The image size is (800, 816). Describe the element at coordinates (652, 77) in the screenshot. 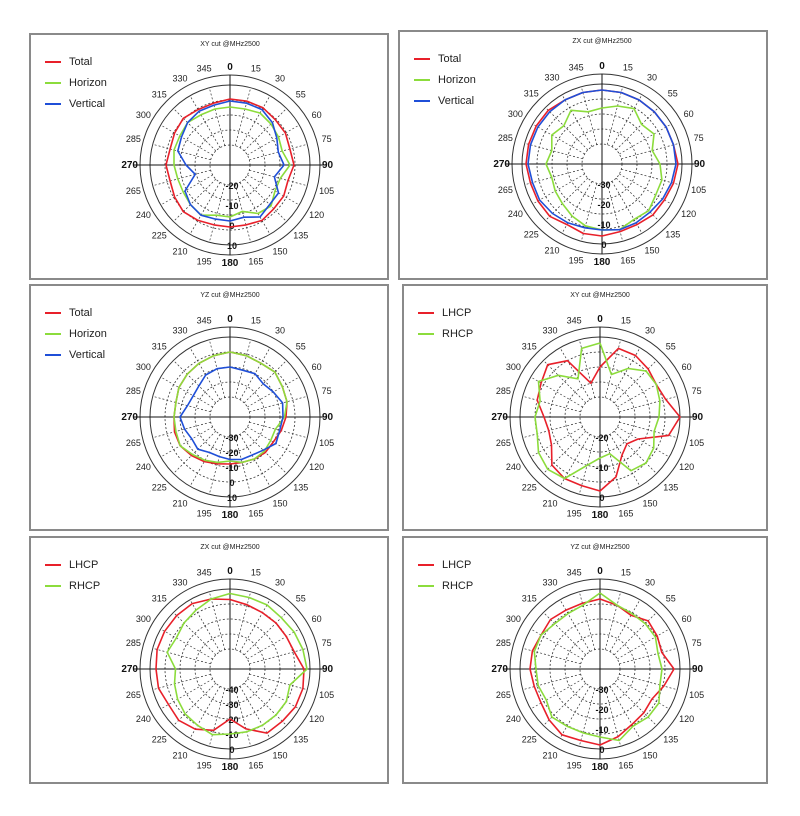

I see `angle-tick-label: 30` at that location.